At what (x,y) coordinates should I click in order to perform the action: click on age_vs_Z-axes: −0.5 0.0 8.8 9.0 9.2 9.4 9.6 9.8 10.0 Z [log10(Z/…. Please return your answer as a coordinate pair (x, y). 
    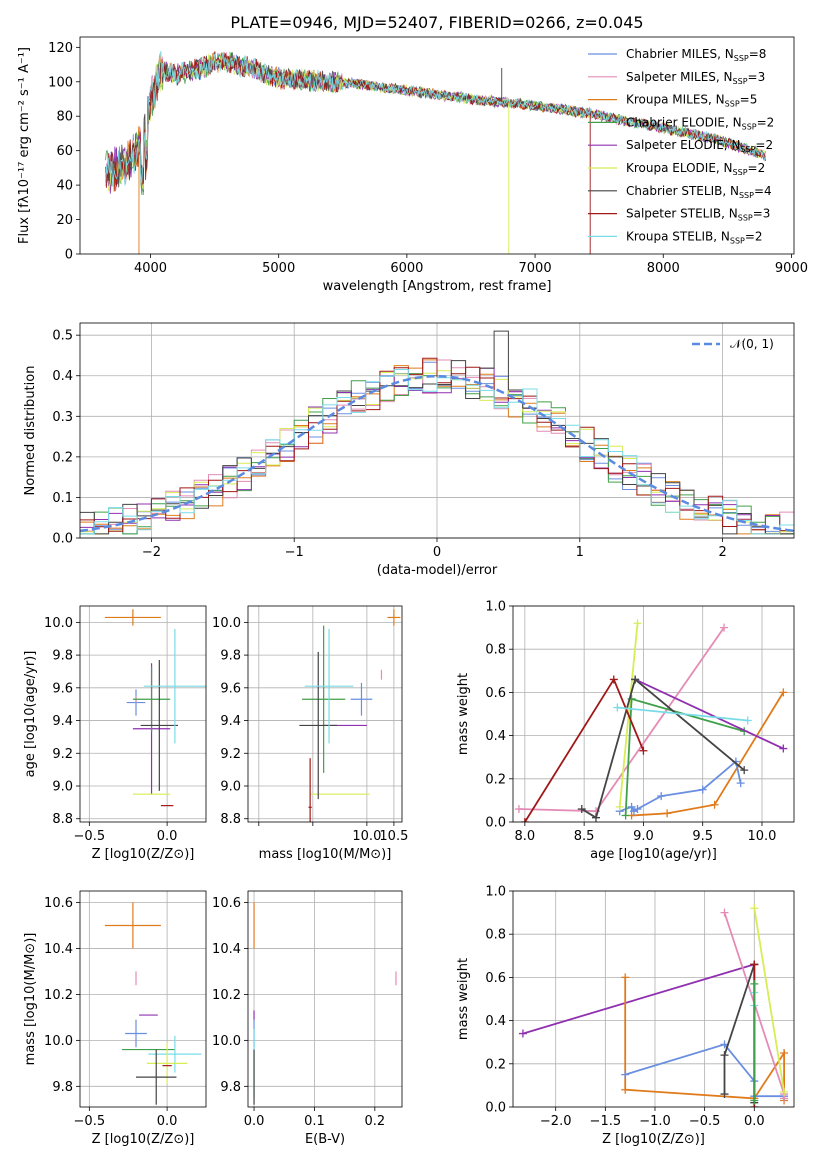
    Looking at the image, I should click on (115, 733).